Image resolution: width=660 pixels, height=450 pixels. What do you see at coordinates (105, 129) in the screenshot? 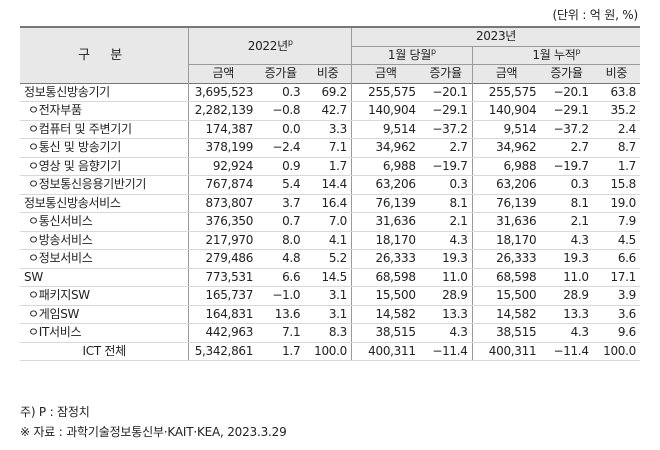
I see `row-label: ㅇ컴퓨터 및 주변기기` at bounding box center [105, 129].